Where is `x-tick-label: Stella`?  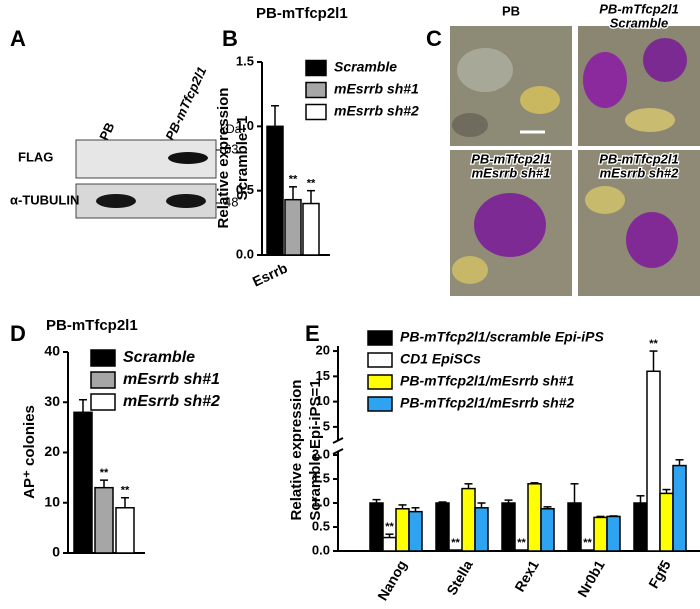 x-tick-label: Stella is located at coordinates (459, 577).